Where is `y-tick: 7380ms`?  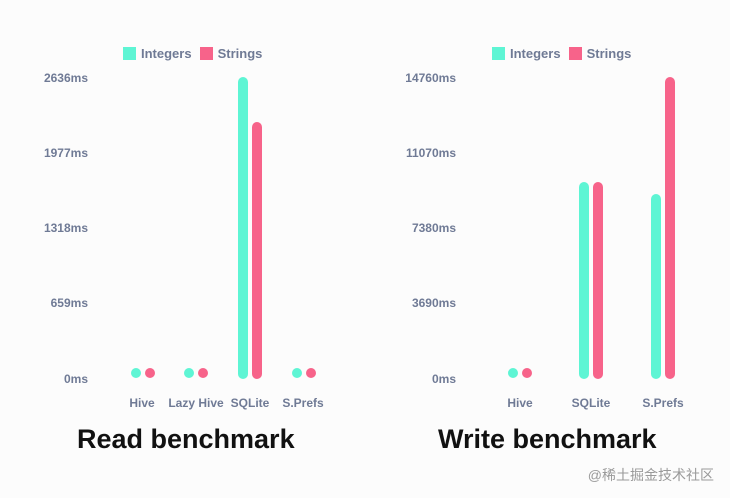 y-tick: 7380ms is located at coordinates (433, 228).